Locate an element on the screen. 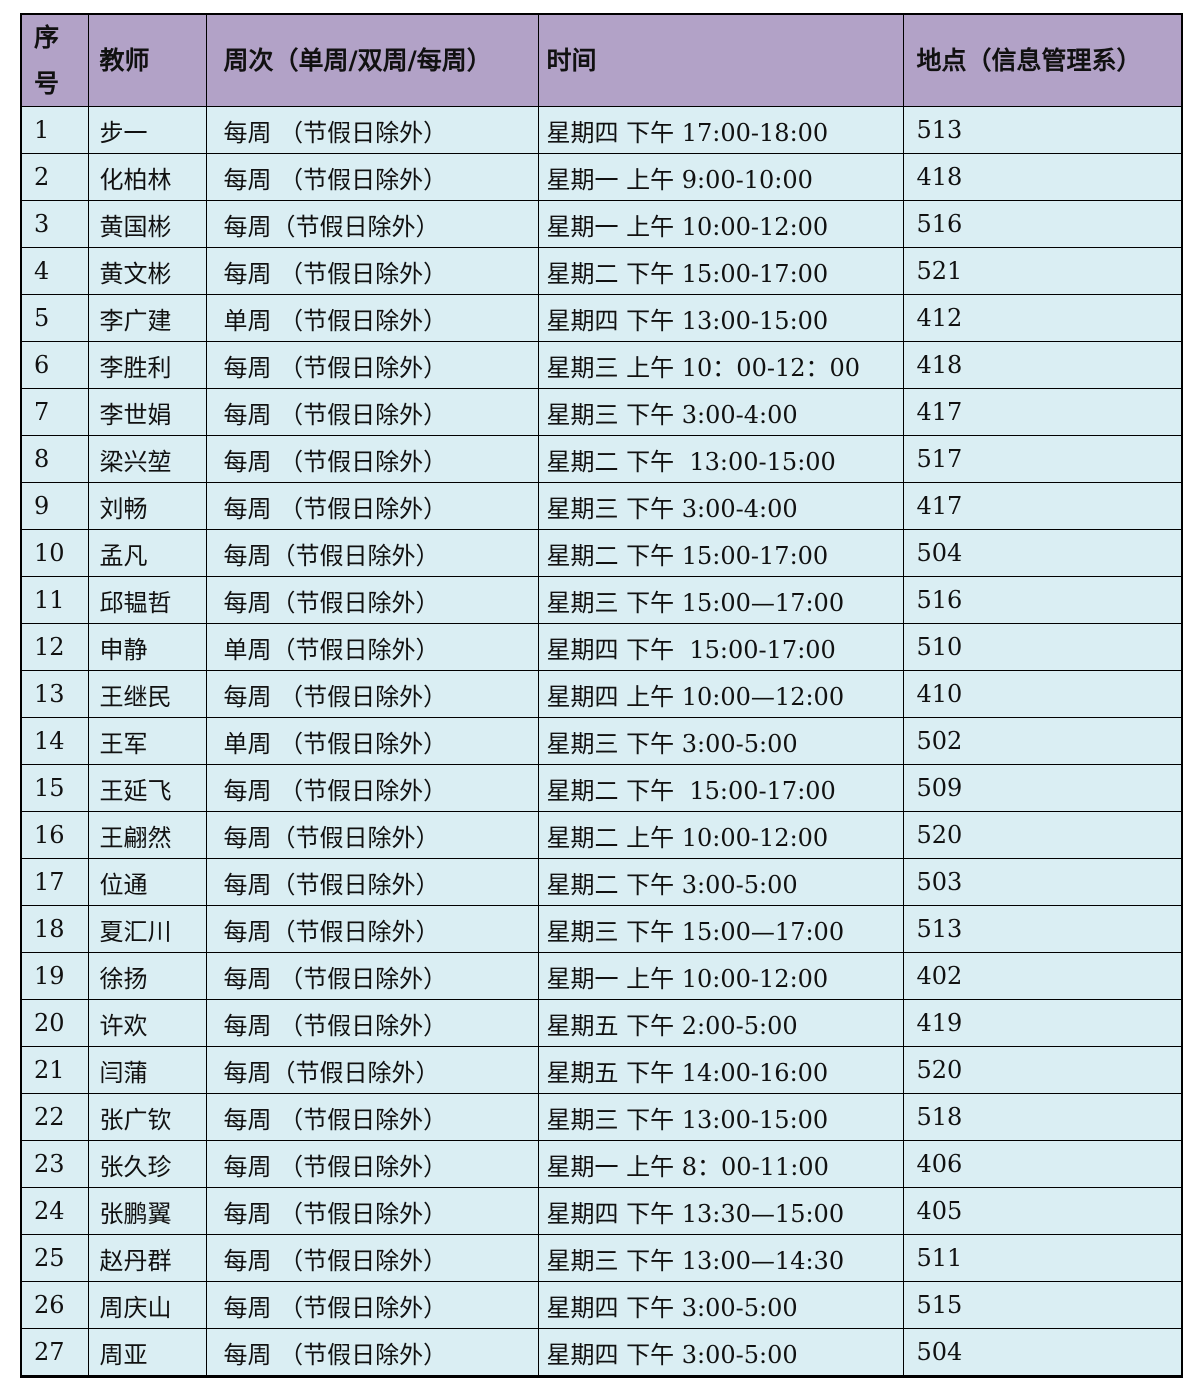 The height and width of the screenshot is (1378, 1188). cell-time: 星期二 上午 10:00-12:00 is located at coordinates (720, 835).